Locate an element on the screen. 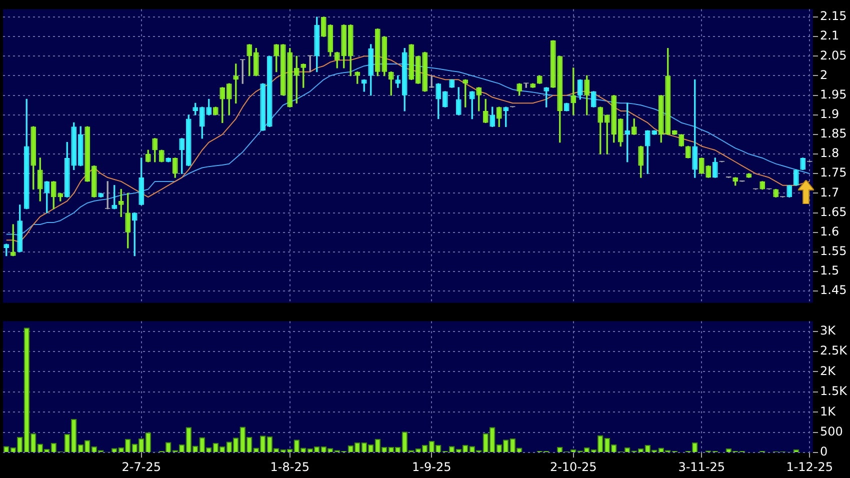 The height and width of the screenshot is (478, 850). y-tick-label: 2.05 is located at coordinates (833, 55).